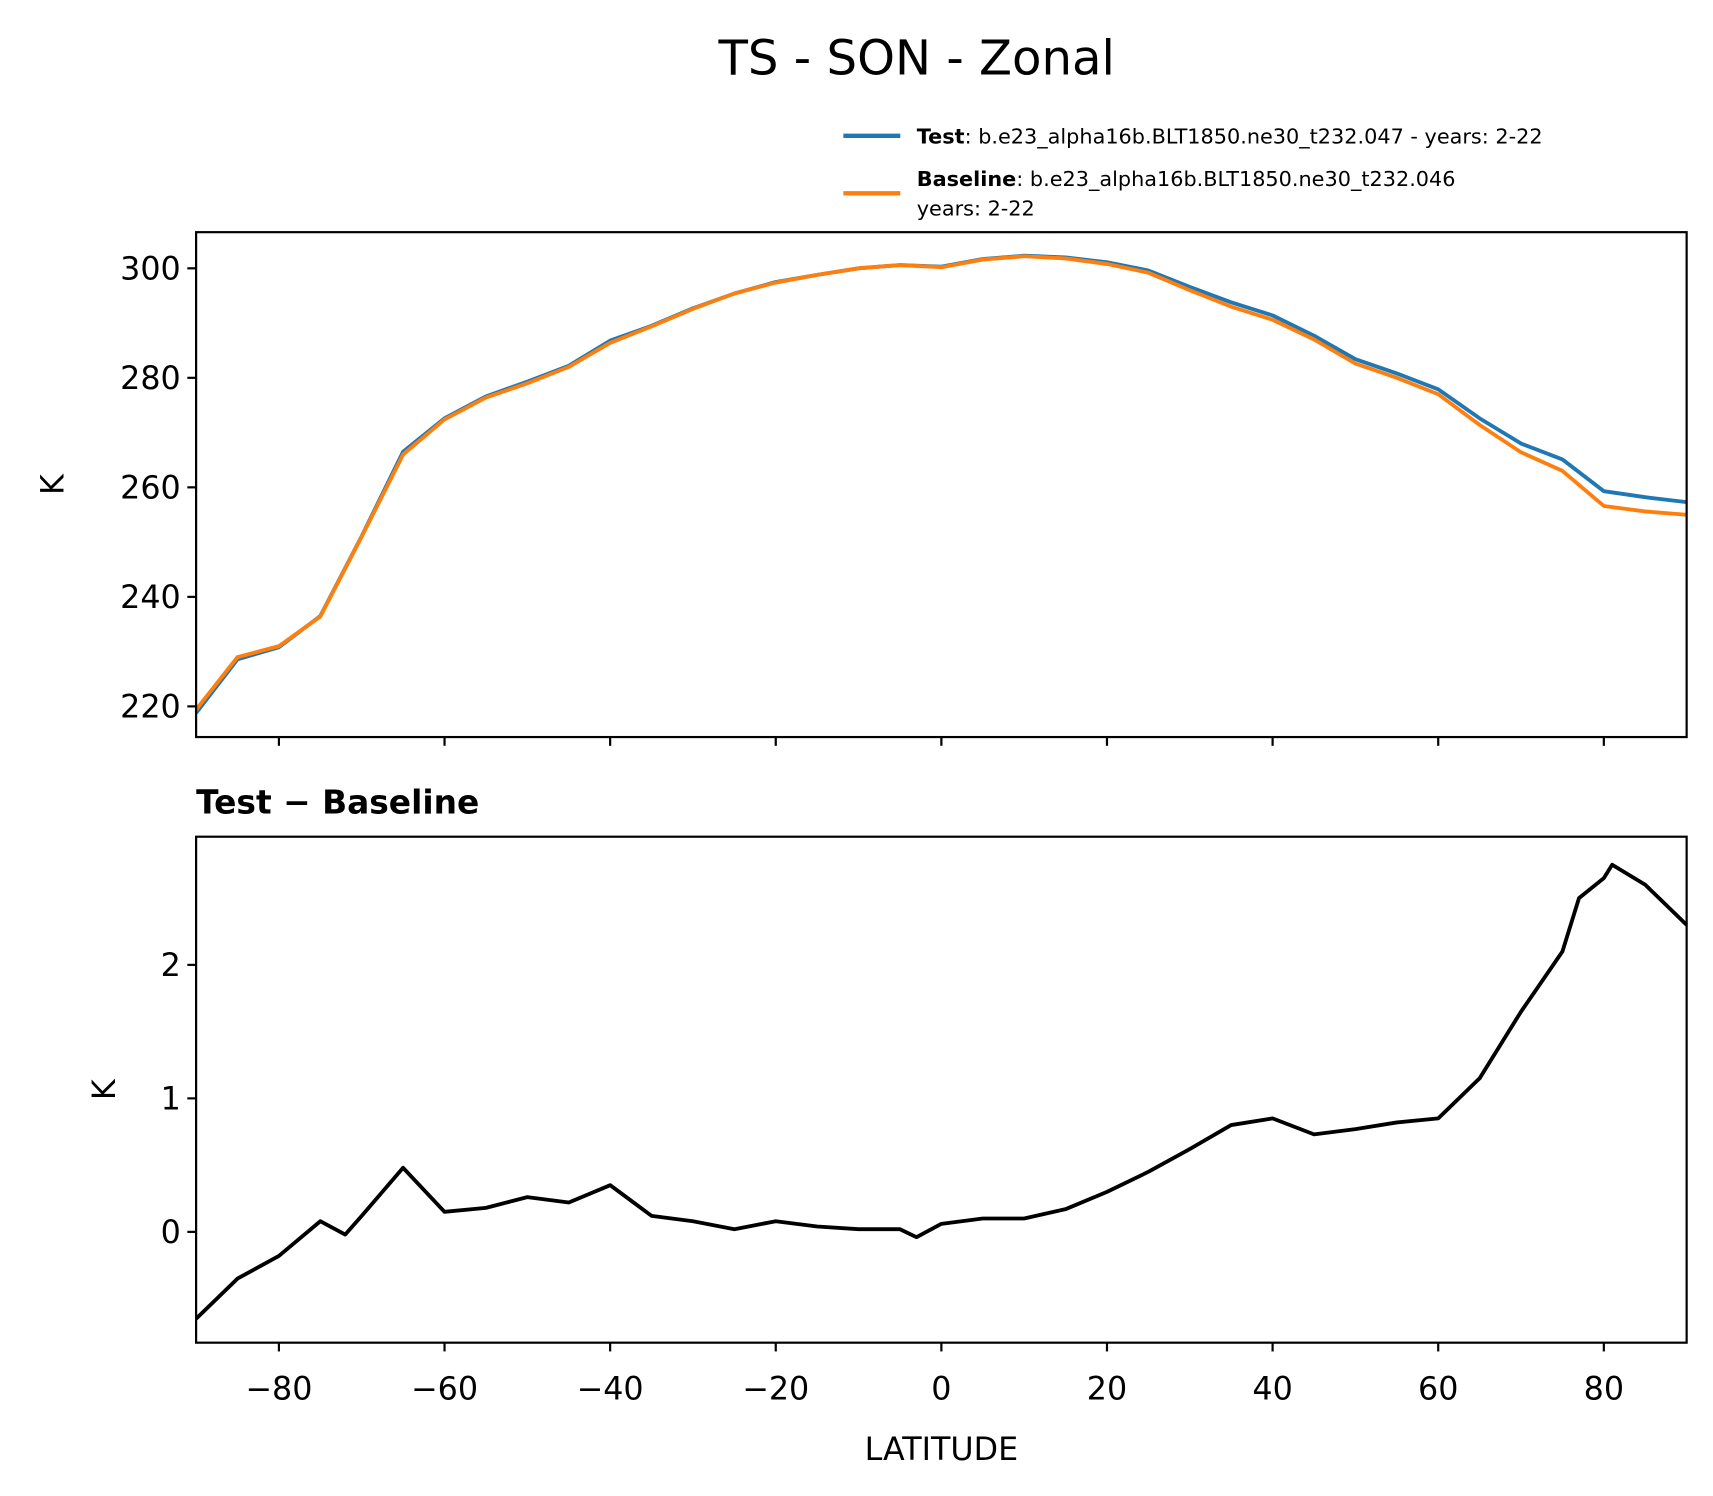 The image size is (1713, 1496). What do you see at coordinates (1438, 1390) in the screenshot?
I see `x-tick-label: 60` at bounding box center [1438, 1390].